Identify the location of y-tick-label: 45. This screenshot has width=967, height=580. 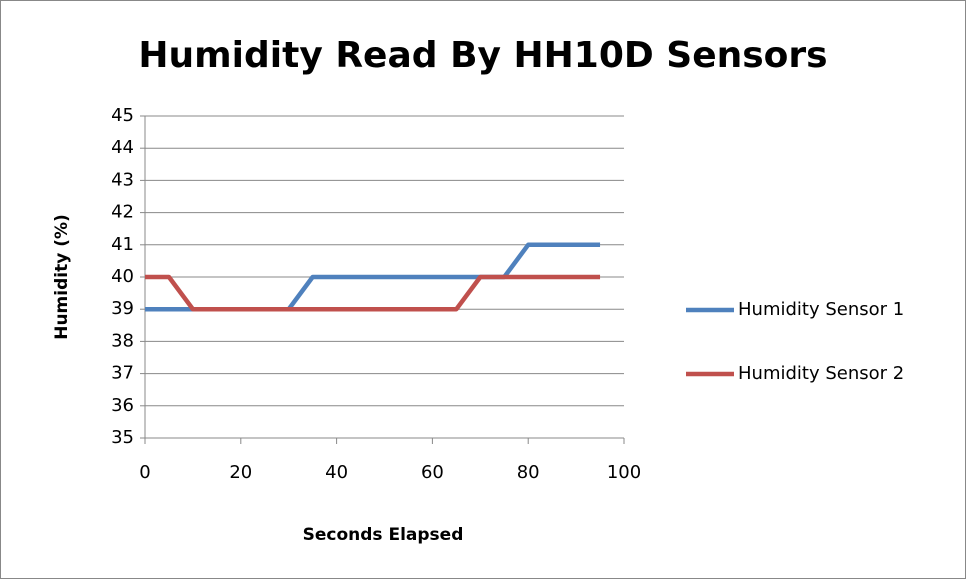
(122, 115).